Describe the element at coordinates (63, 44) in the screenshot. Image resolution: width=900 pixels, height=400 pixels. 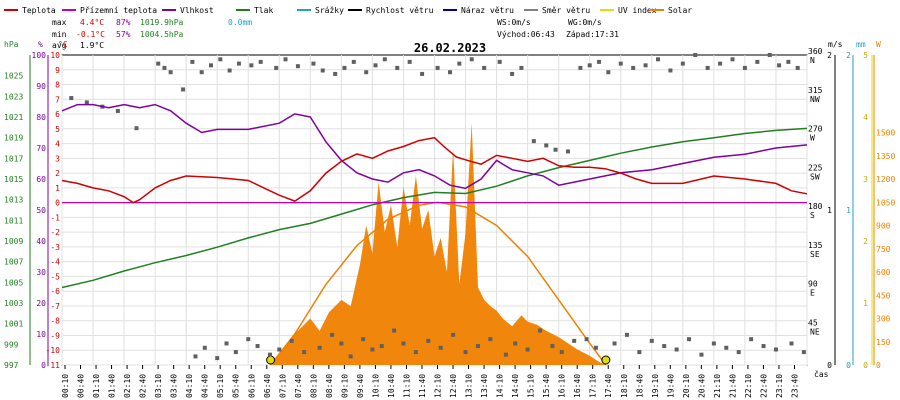
I see `axis-unit-temp: °C` at that location.